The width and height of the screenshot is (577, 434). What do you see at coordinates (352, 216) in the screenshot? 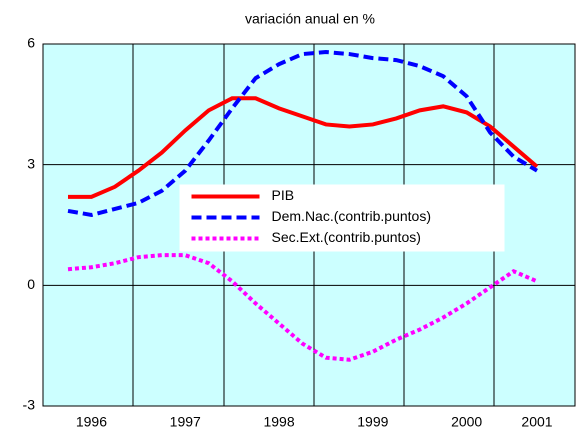
I see `legend-label: Dem.Nac.(contrib.puntos)` at bounding box center [352, 216].